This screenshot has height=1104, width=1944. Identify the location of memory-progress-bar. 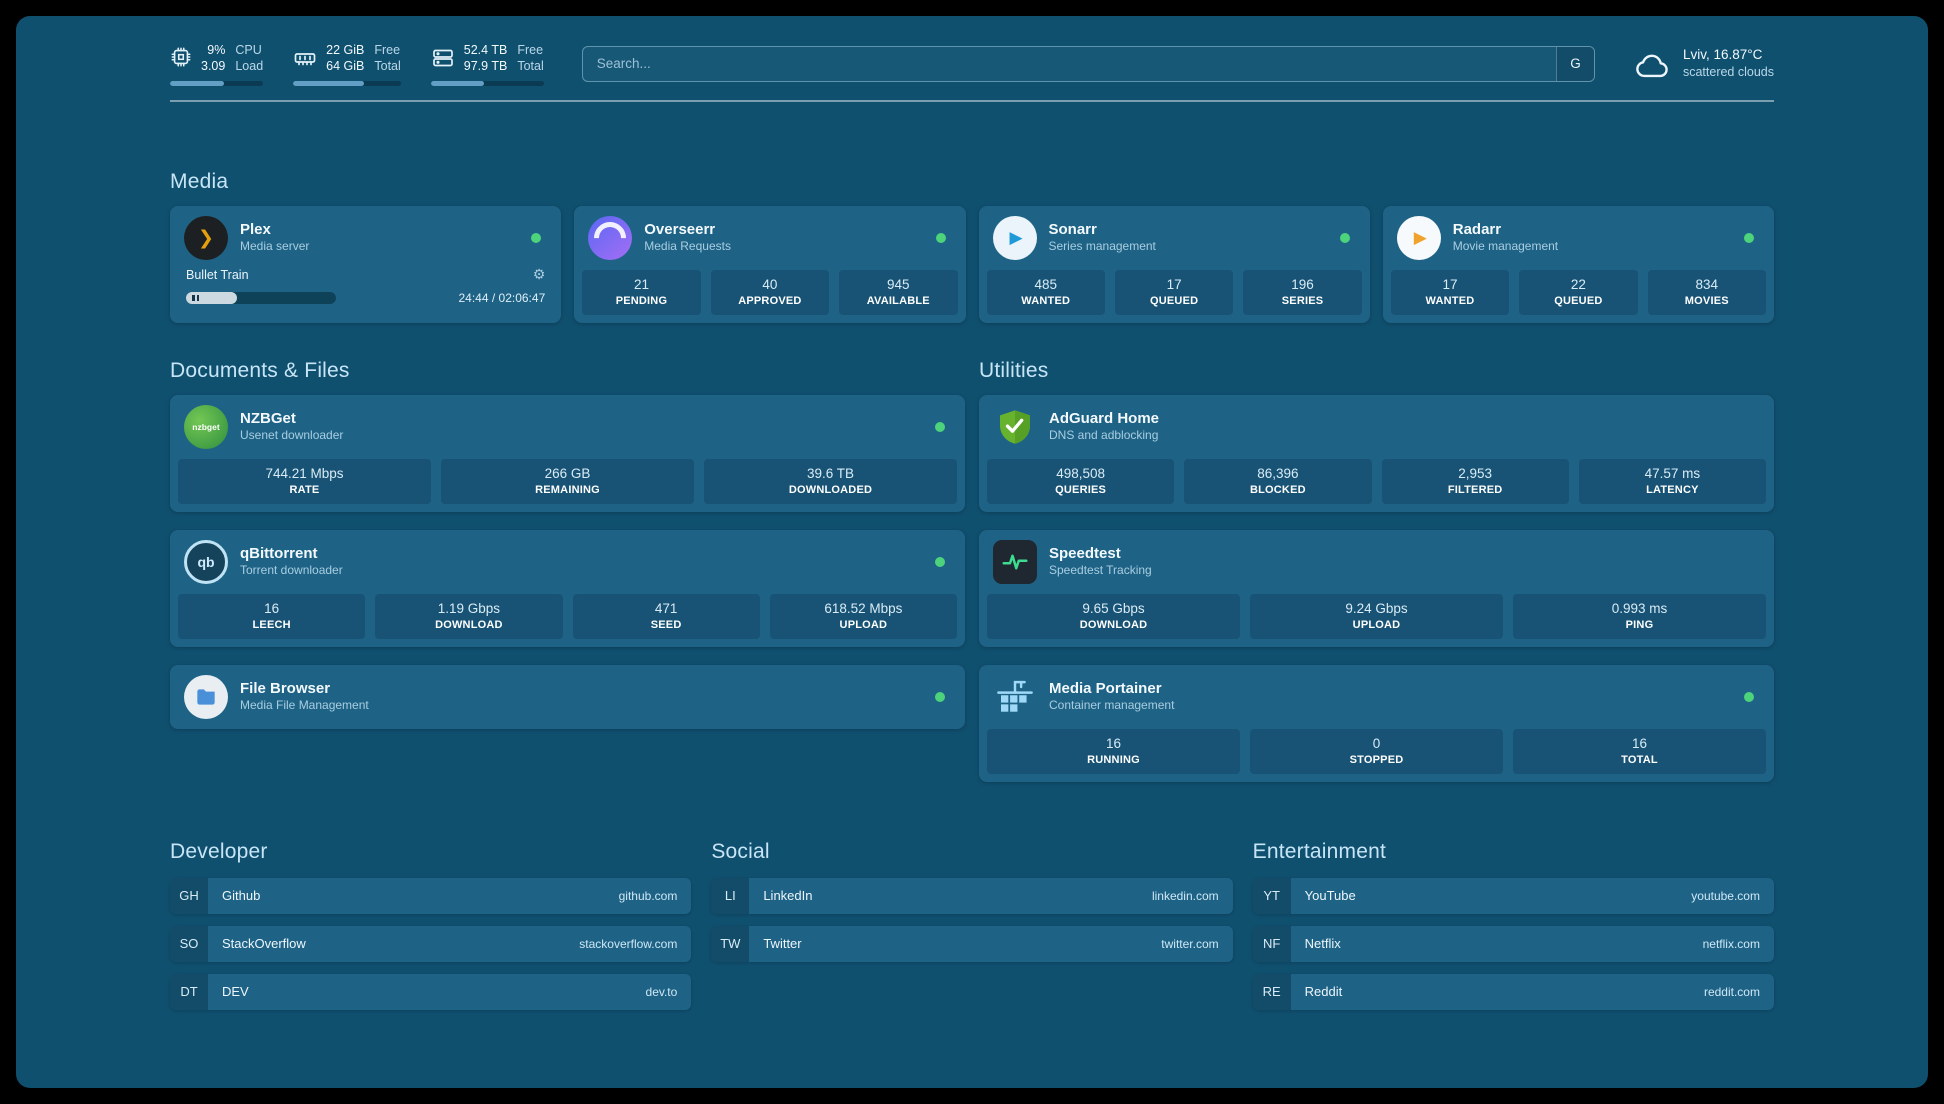
(347, 83).